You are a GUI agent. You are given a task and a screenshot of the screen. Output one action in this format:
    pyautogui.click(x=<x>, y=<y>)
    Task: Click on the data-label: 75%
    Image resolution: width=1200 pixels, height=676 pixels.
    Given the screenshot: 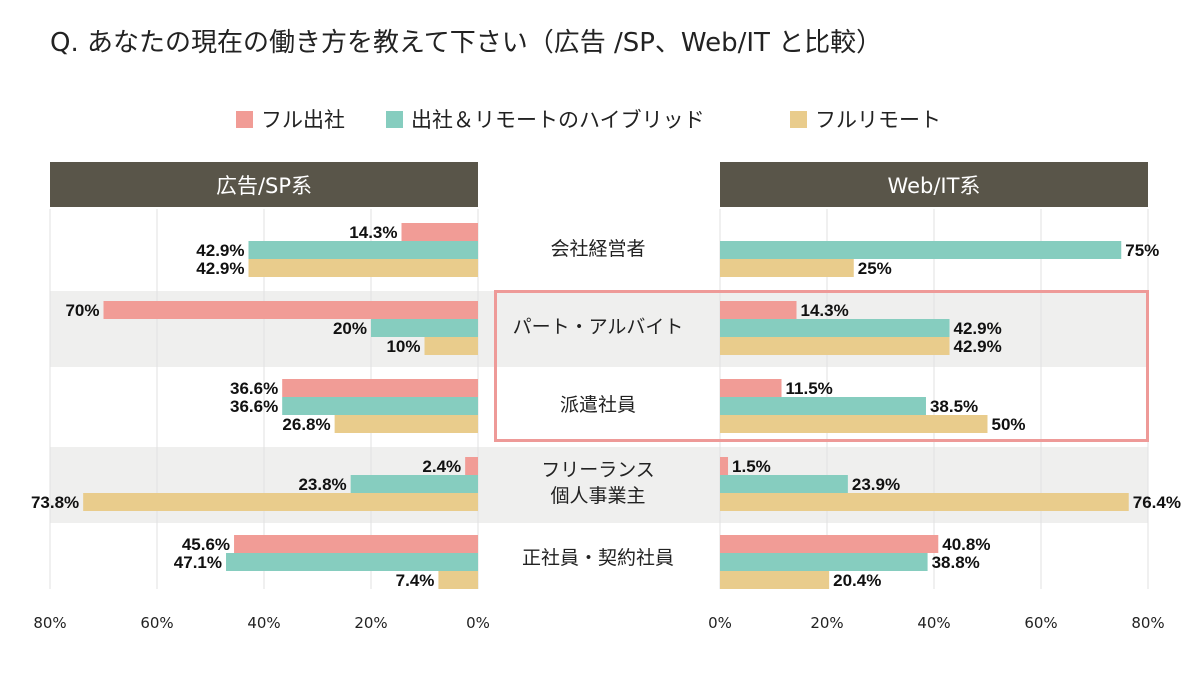 What is the action you would take?
    pyautogui.click(x=1142, y=250)
    